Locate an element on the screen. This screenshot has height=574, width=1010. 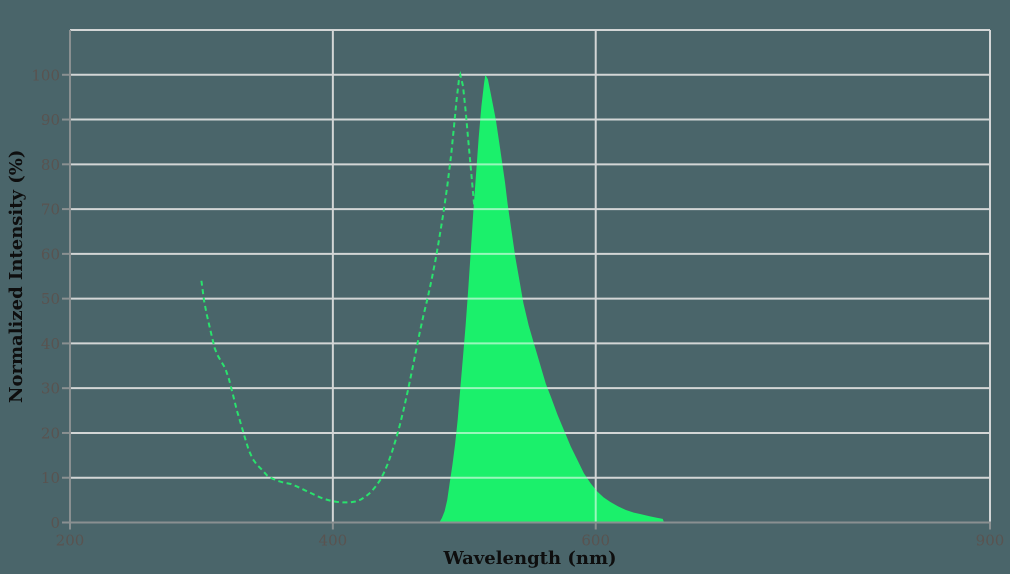
y-tick-label: 20 is located at coordinates (50, 433).